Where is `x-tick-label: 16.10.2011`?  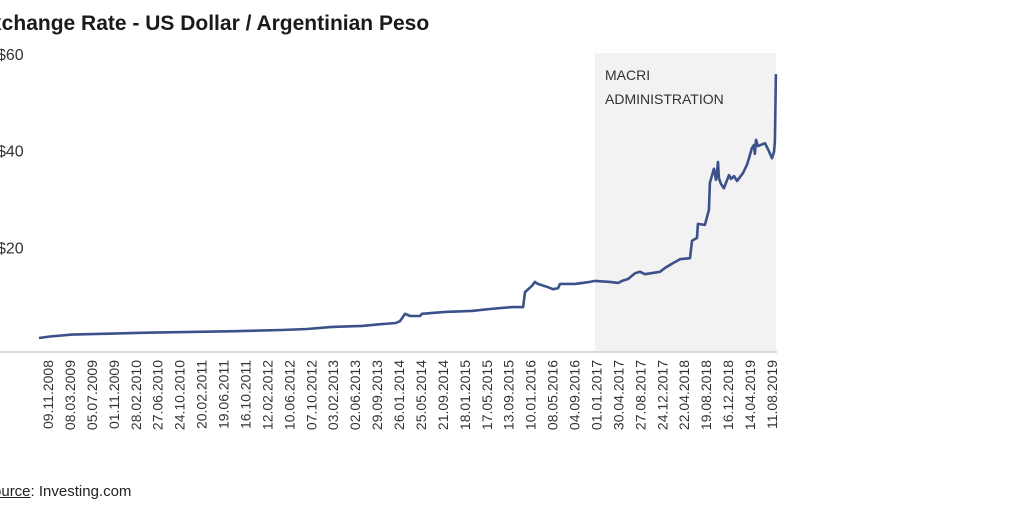 x-tick-label: 16.10.2011 is located at coordinates (245, 394).